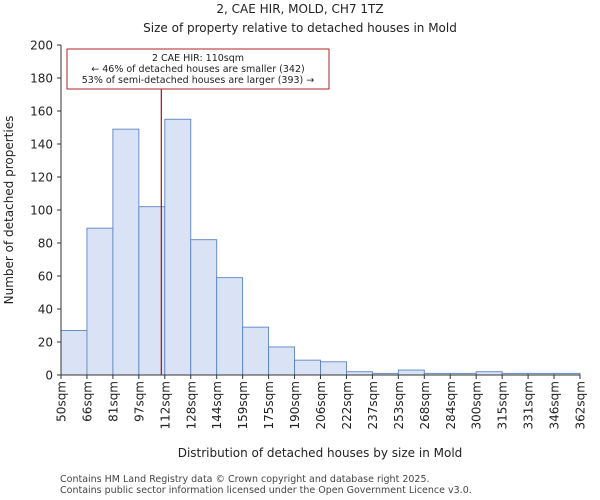 This screenshot has height=500, width=600. Describe the element at coordinates (62, 401) in the screenshot. I see `x-tick-label: 50sqm` at that location.